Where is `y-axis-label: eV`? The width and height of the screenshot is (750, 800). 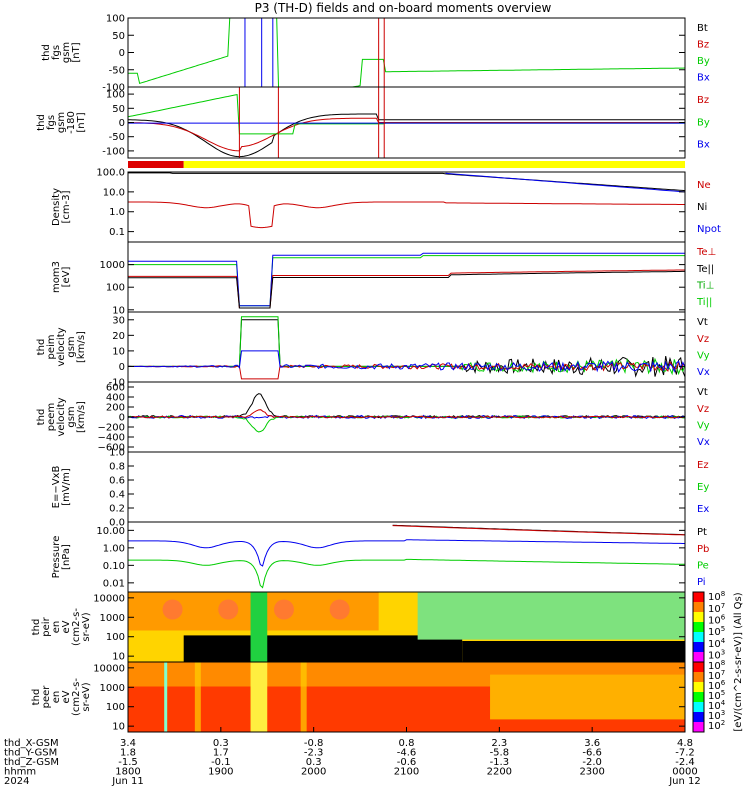 y-axis-label: eV is located at coordinates (66, 696).